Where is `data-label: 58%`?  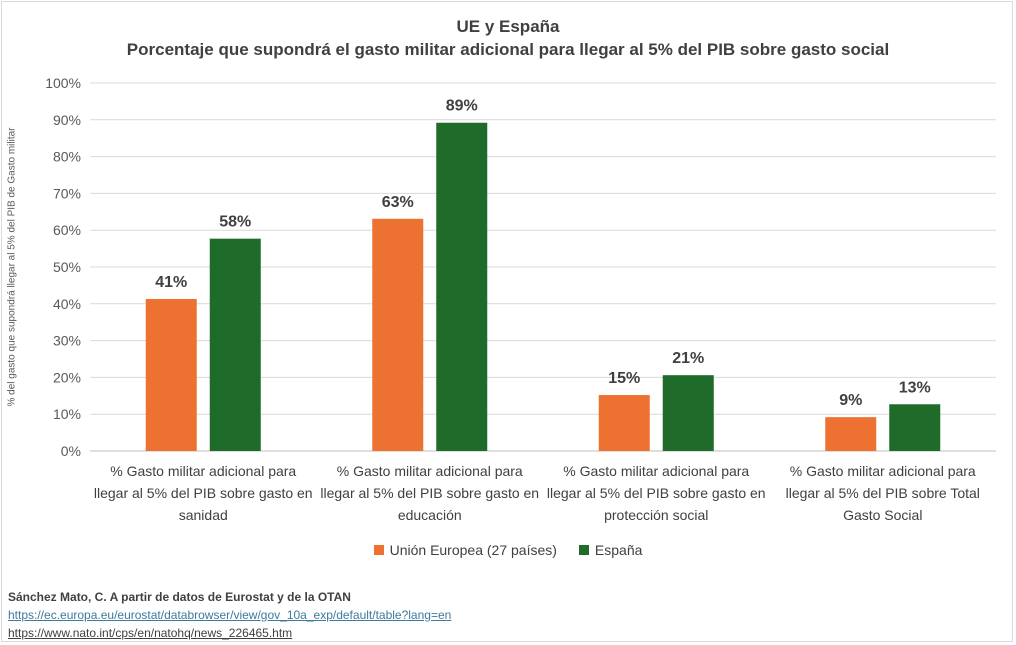
data-label: 58% is located at coordinates (235, 222).